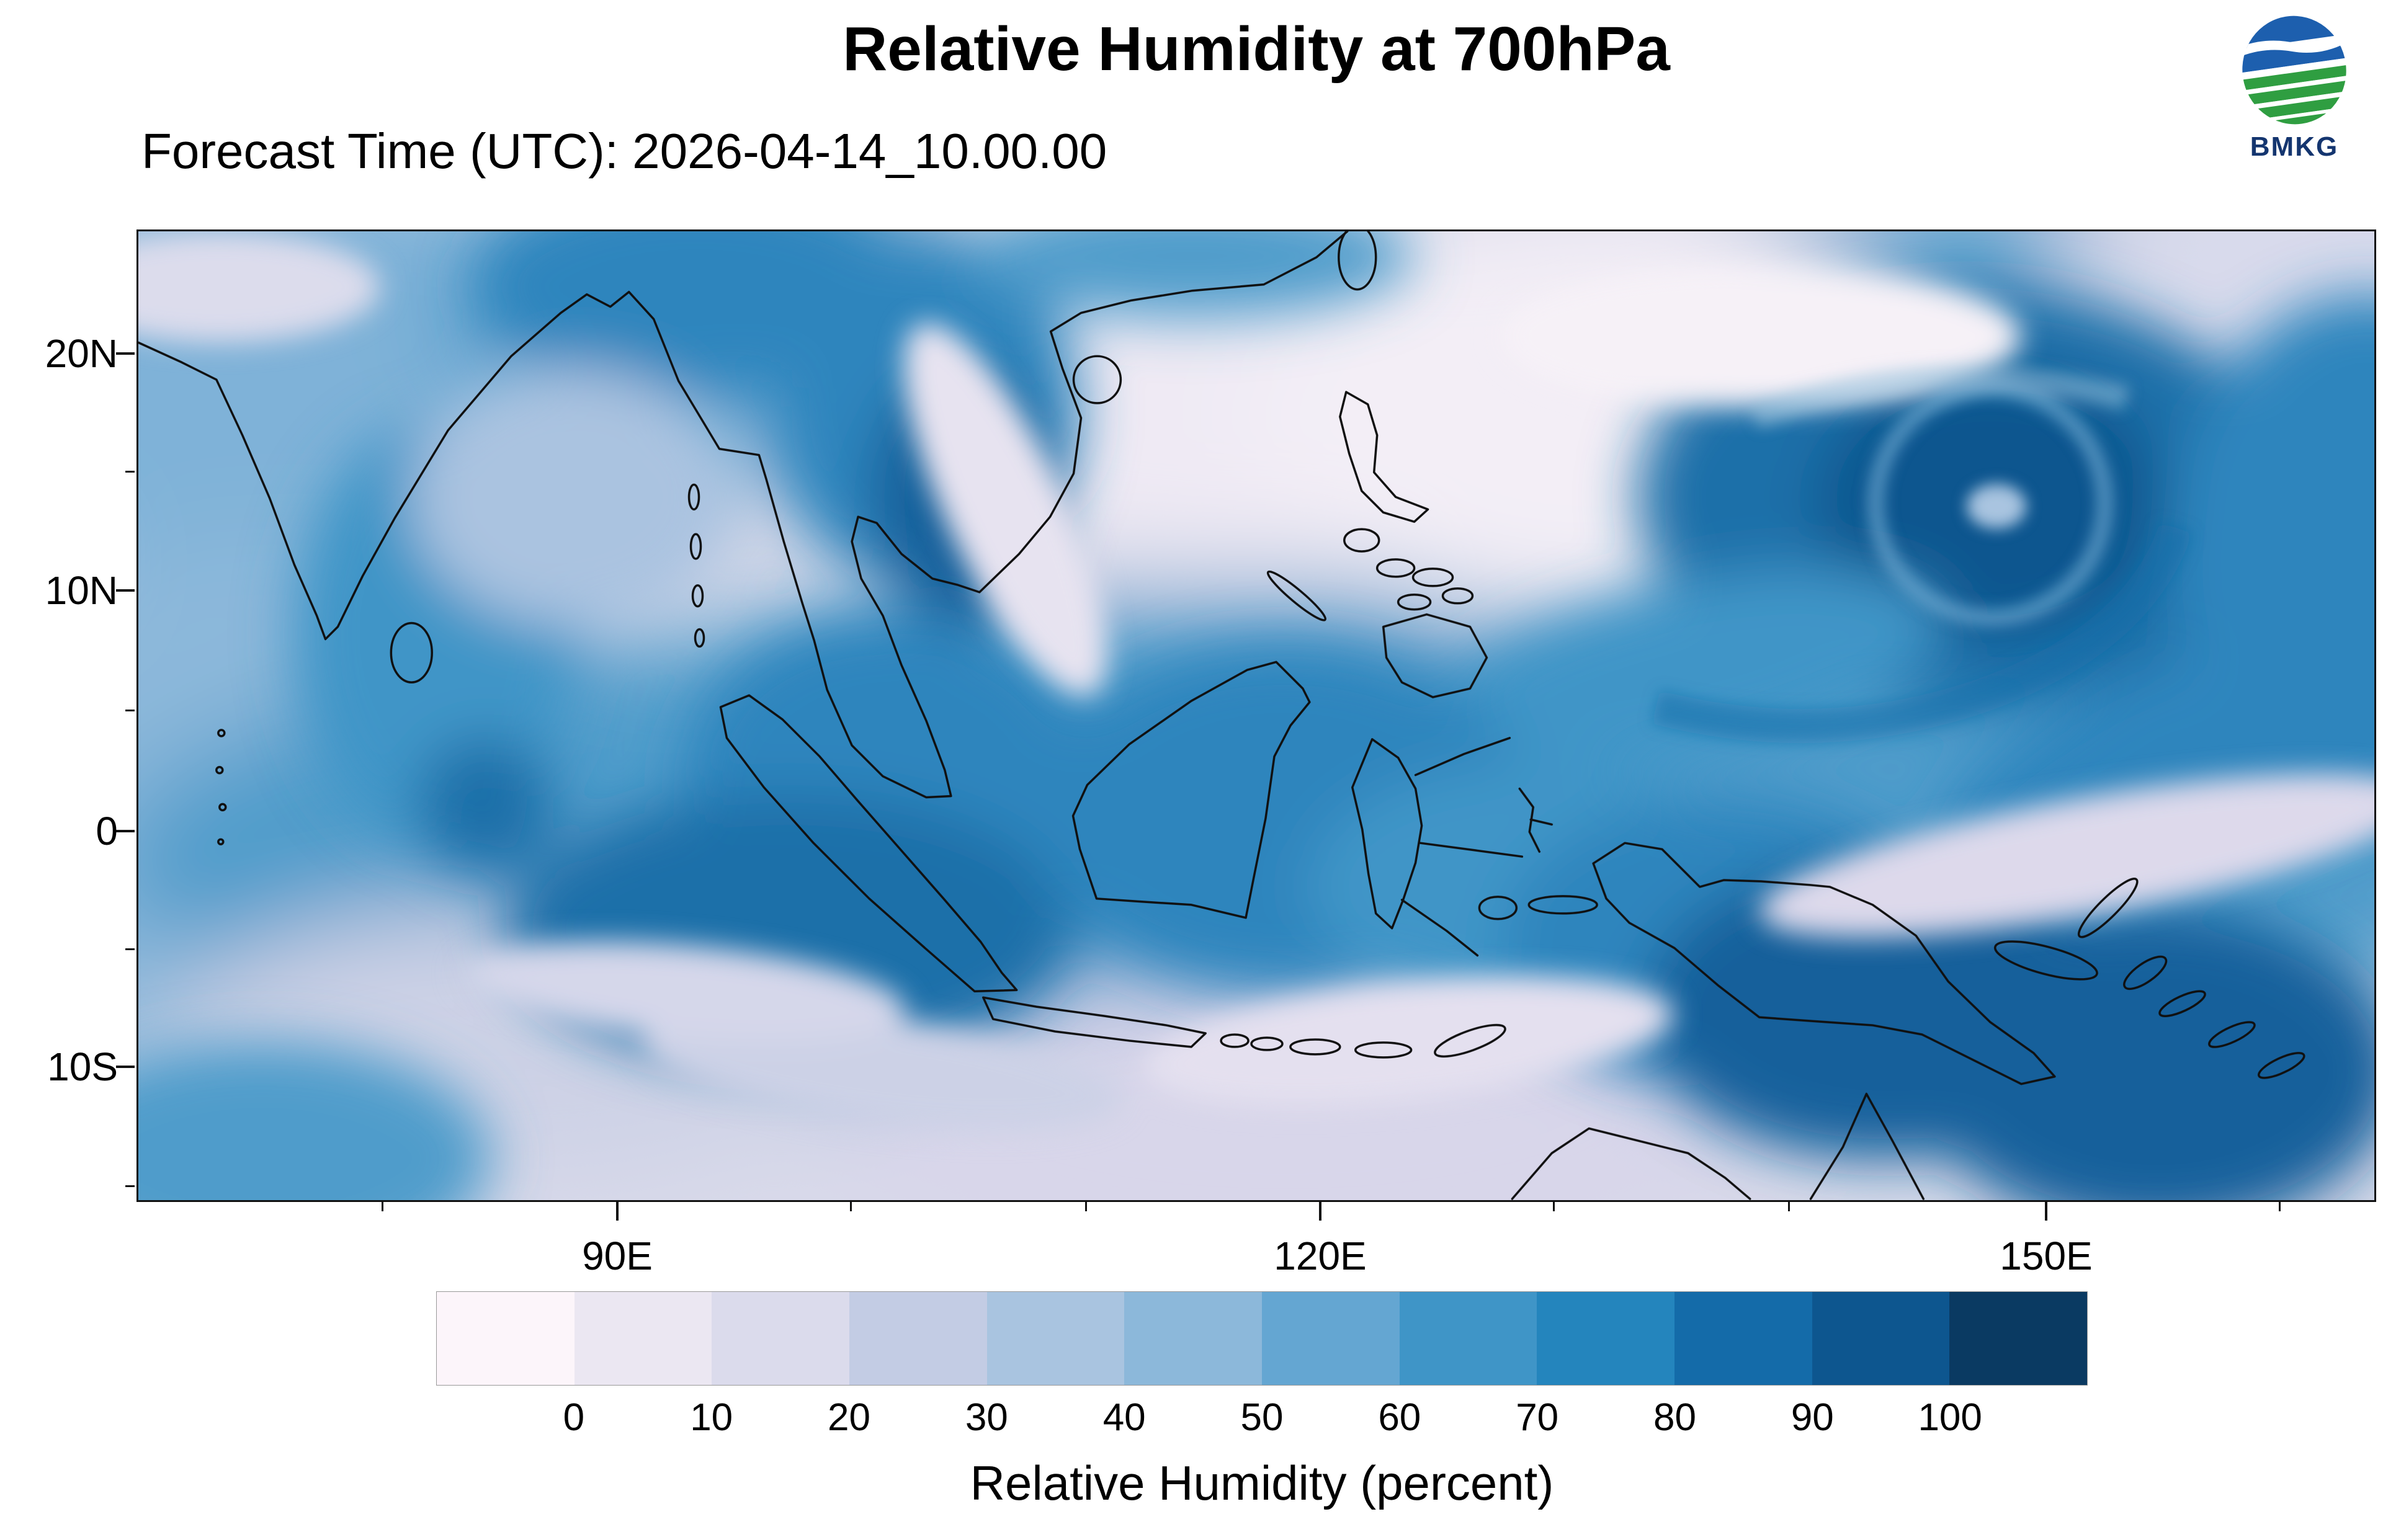 The height and width of the screenshot is (1540, 2383). What do you see at coordinates (107, 831) in the screenshot?
I see `lat-label-0: 0` at bounding box center [107, 831].